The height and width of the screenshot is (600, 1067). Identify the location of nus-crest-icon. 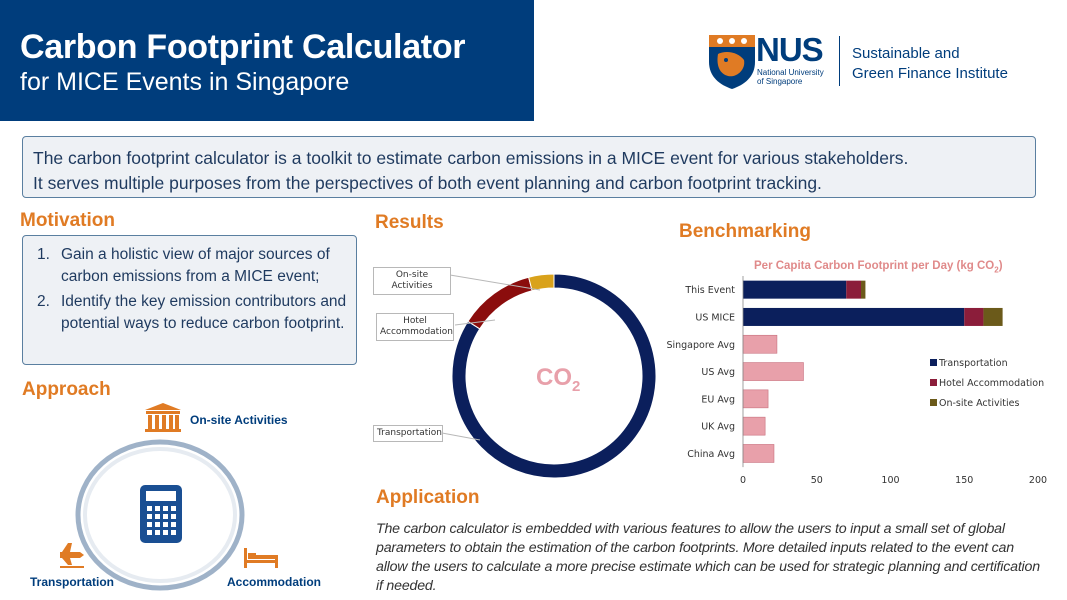
(732, 62).